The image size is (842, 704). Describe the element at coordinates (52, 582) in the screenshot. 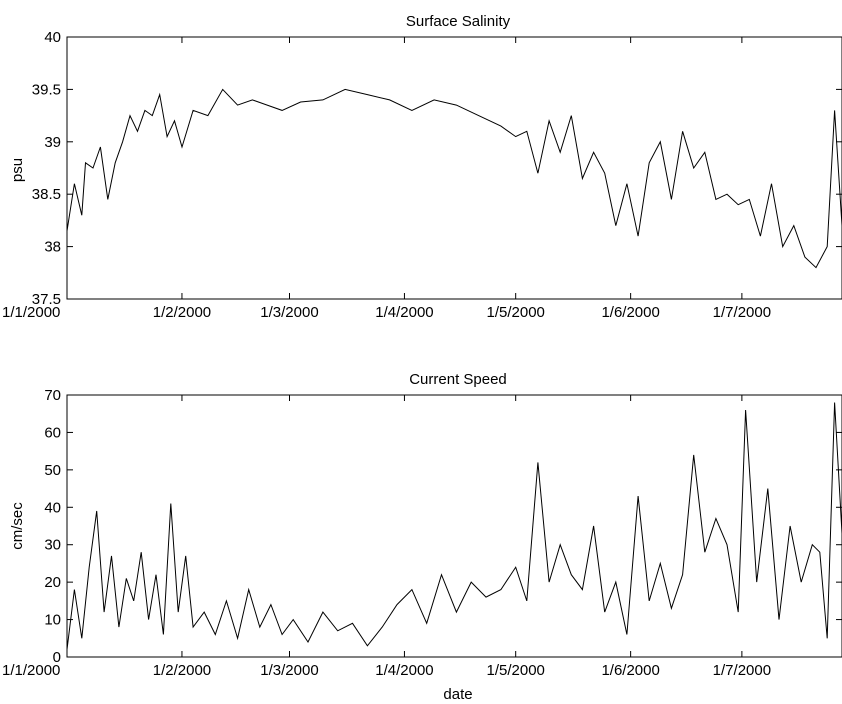

I see `current-speed-y-tick-label: 20` at that location.